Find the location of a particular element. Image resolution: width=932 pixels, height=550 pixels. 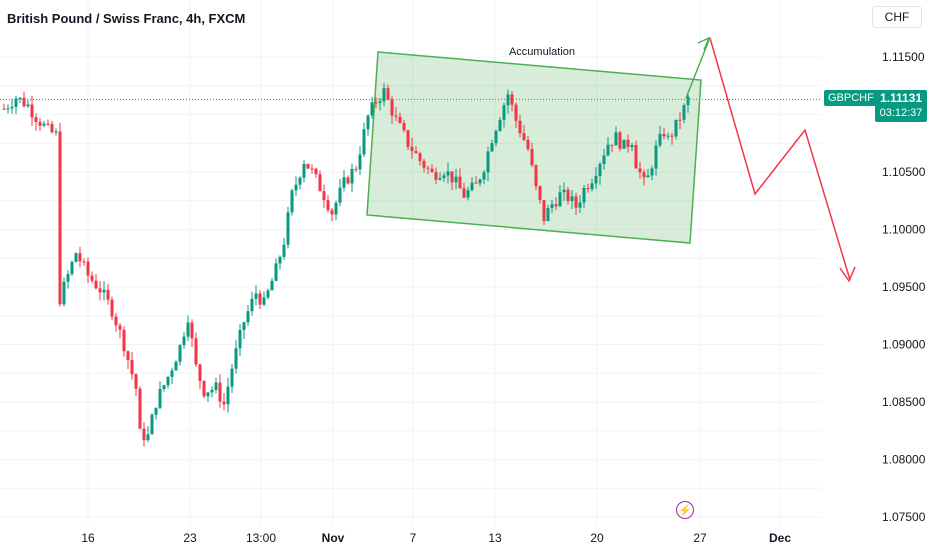

y-tick-label: 1.10000 is located at coordinates (904, 230).